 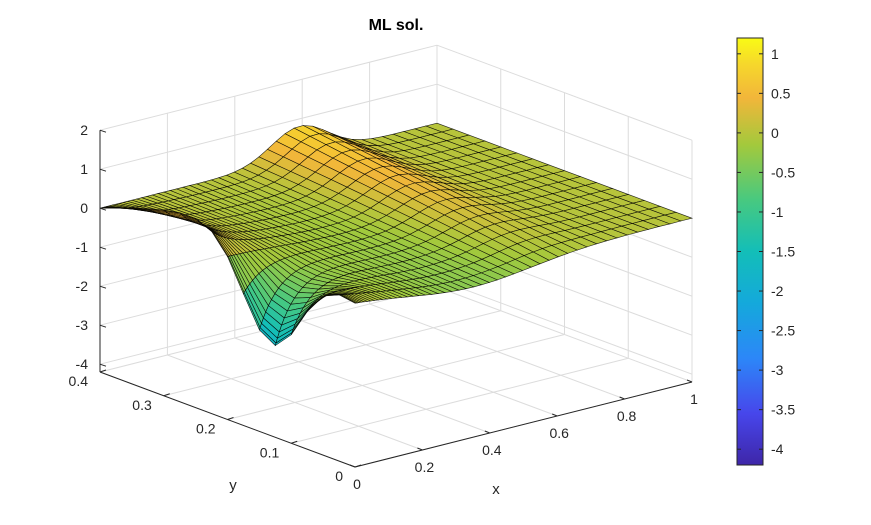 I want to click on colorbar: 1 0.5 0 -0.5 -1 -1.5 -2 -2.5 -3 -3.5 -4, so click(x=765, y=251).